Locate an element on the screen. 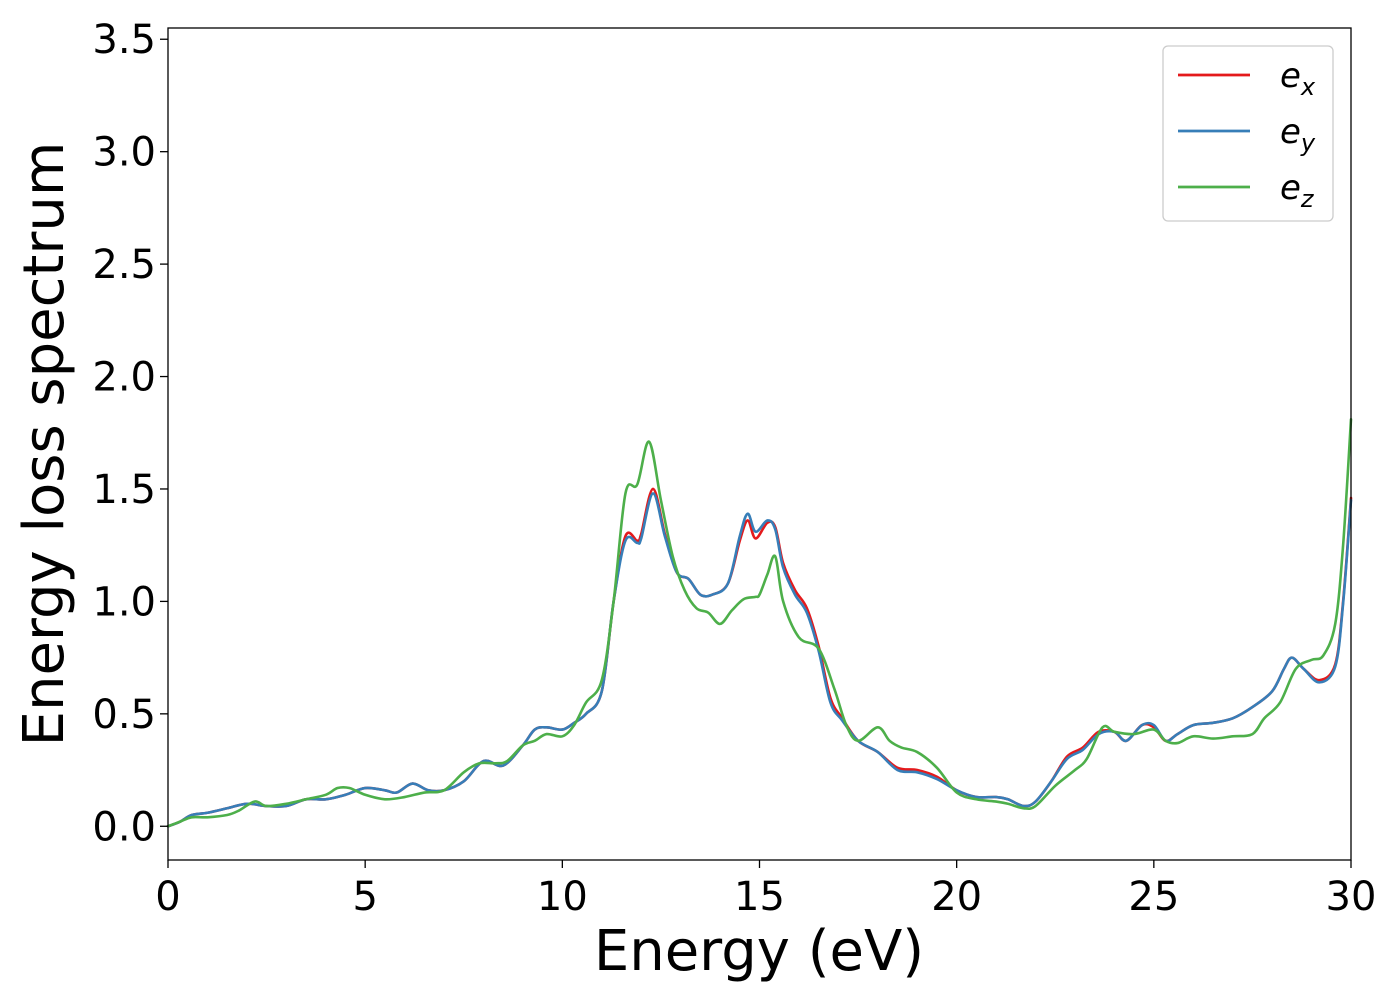 The width and height of the screenshot is (1400, 1000). y-tick-label: 3.5 is located at coordinates (124, 40).